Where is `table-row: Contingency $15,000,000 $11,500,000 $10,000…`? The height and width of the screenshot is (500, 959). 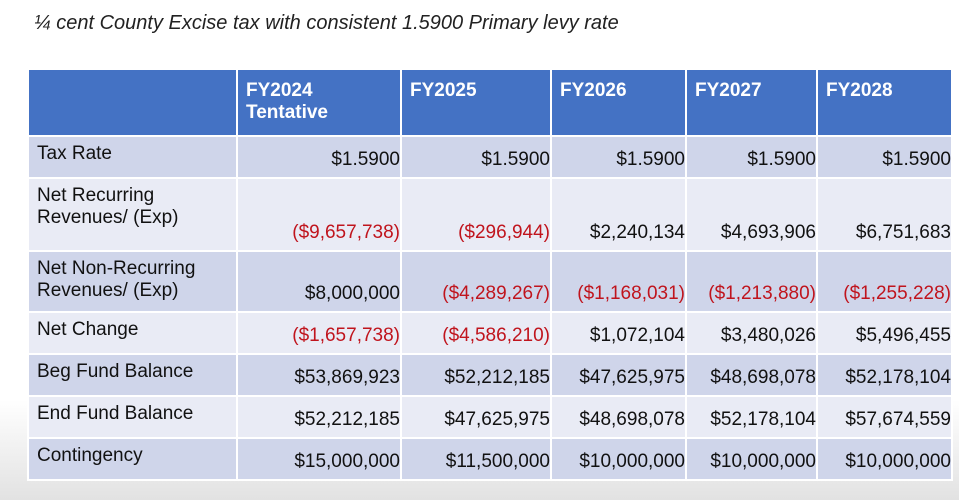 table-row: Contingency $15,000,000 $11,500,000 $10,000… is located at coordinates (490, 459).